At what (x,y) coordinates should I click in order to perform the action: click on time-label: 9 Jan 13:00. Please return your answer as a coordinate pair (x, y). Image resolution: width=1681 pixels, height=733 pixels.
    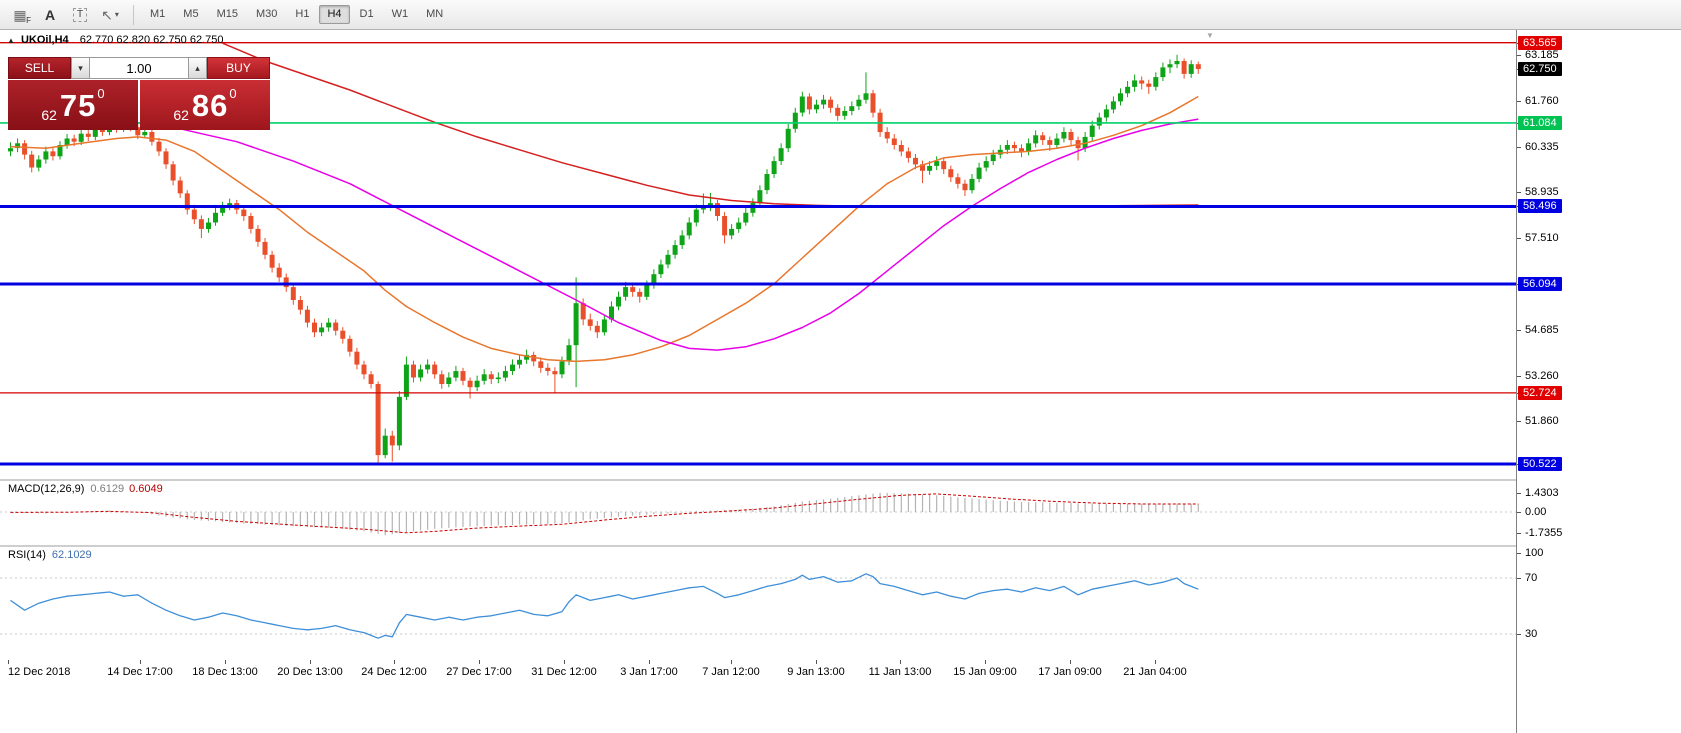
    Looking at the image, I should click on (816, 672).